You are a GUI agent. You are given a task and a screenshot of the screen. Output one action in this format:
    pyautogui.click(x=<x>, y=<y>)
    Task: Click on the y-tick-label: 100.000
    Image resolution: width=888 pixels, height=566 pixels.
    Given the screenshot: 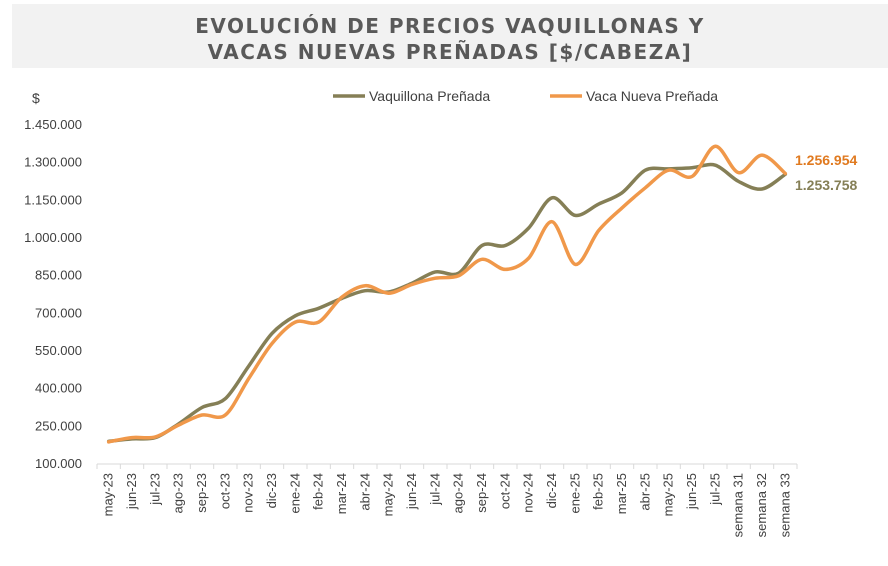 What is the action you would take?
    pyautogui.click(x=58, y=463)
    